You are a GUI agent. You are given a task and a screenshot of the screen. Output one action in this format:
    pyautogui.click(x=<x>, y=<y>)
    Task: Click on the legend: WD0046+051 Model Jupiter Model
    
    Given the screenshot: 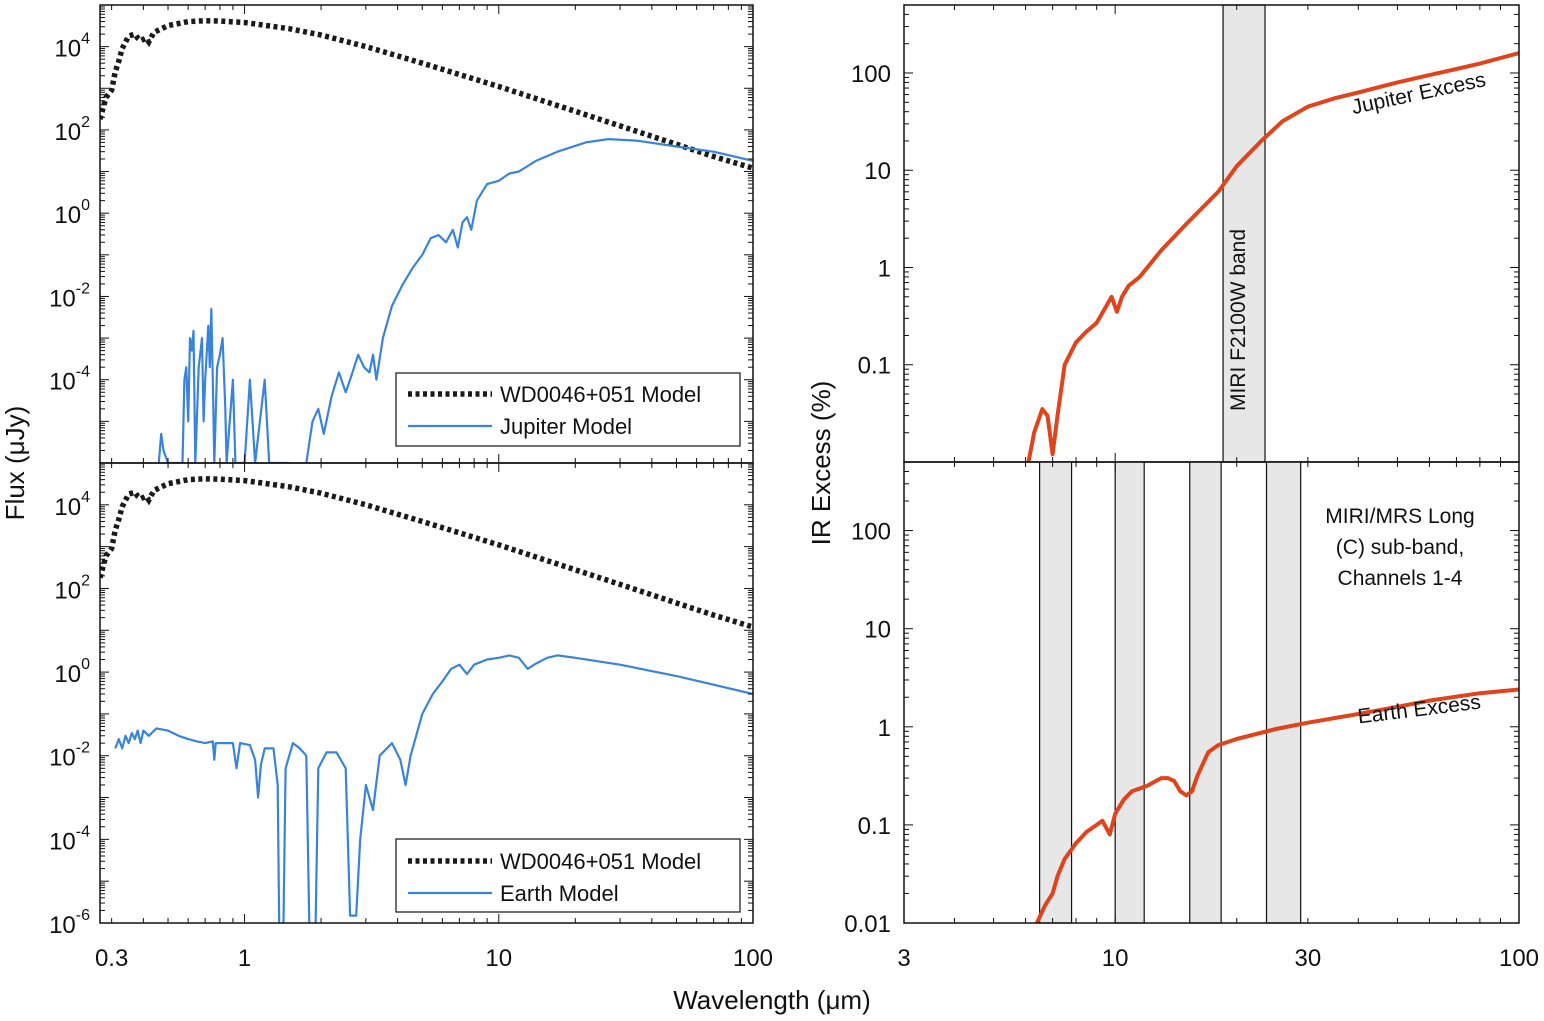 What is the action you would take?
    pyautogui.click(x=568, y=409)
    